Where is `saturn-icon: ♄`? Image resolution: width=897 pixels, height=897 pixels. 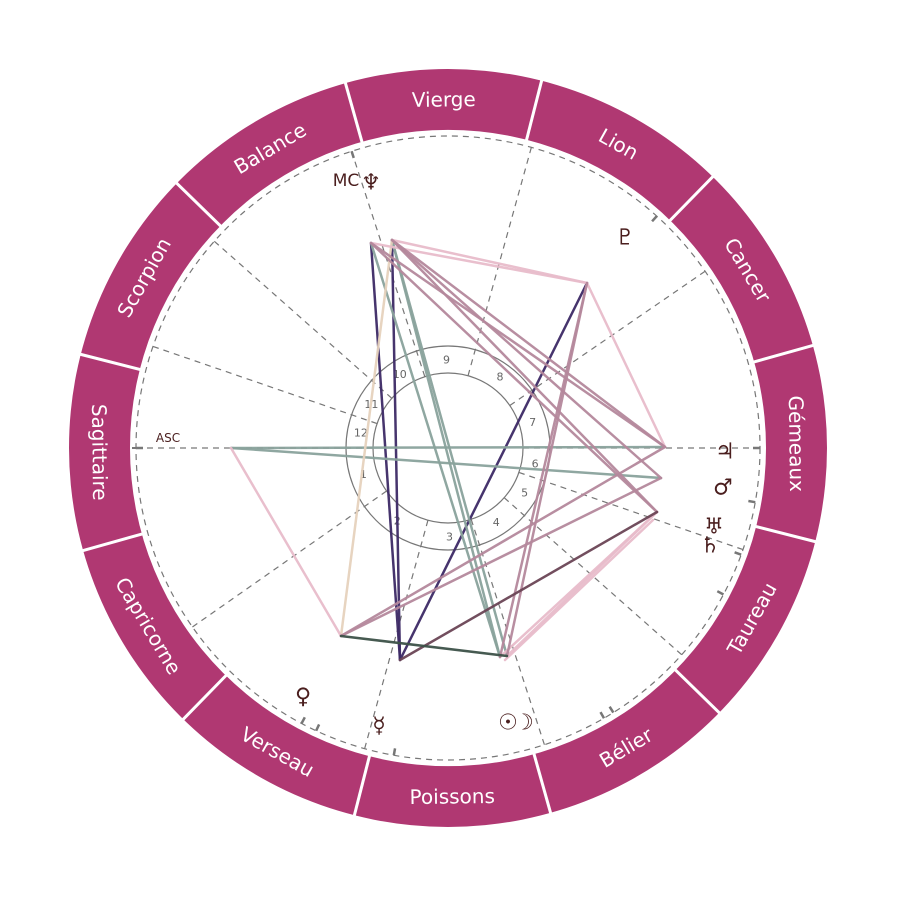
saturn-icon: ♄ is located at coordinates (710, 546).